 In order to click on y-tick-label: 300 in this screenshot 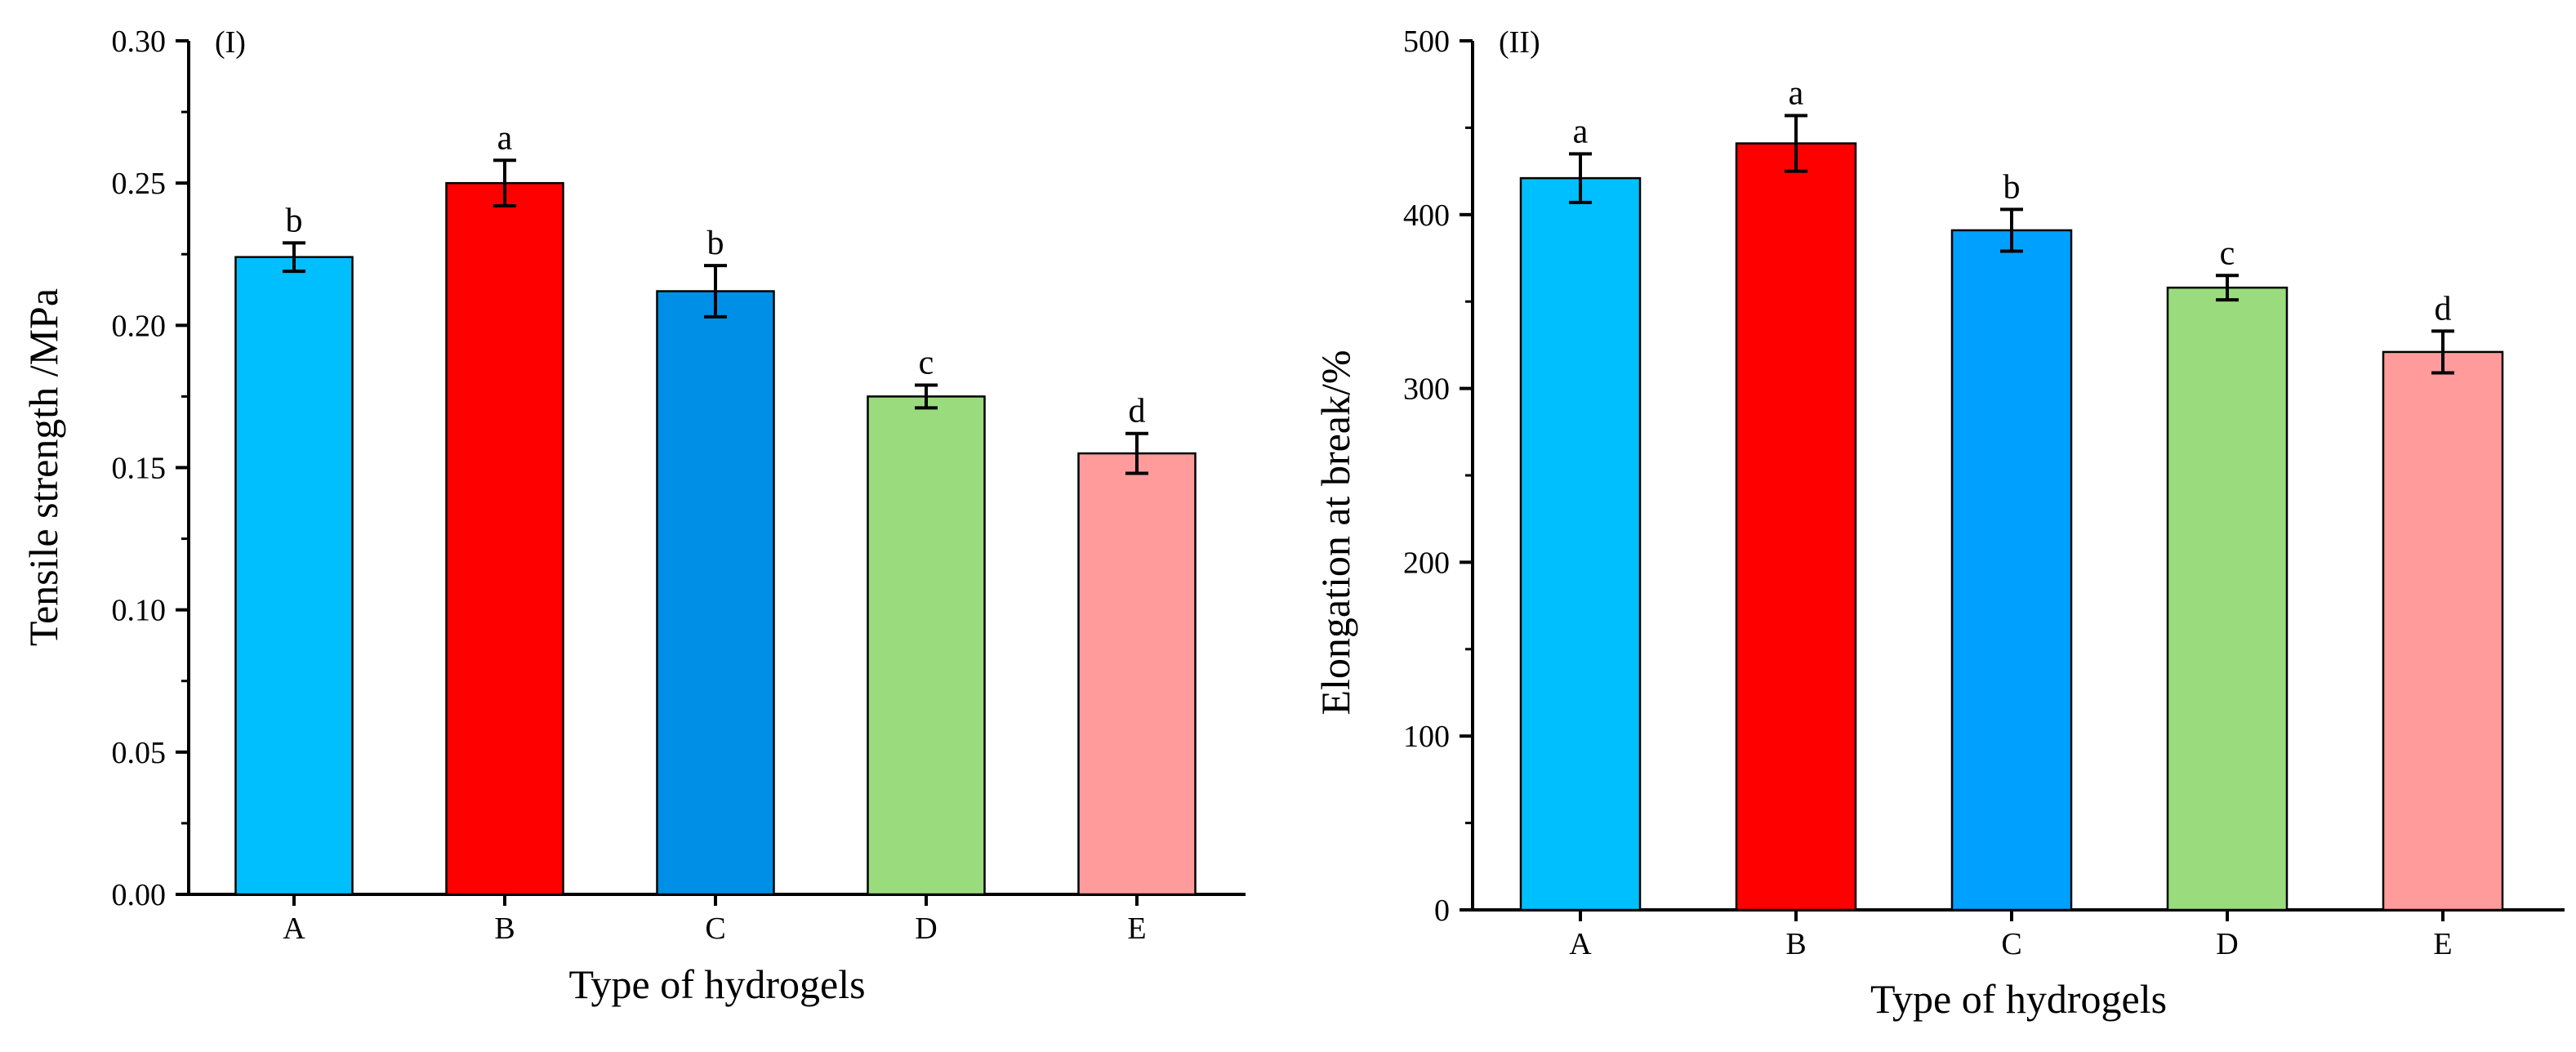, I will do `click(1426, 390)`.